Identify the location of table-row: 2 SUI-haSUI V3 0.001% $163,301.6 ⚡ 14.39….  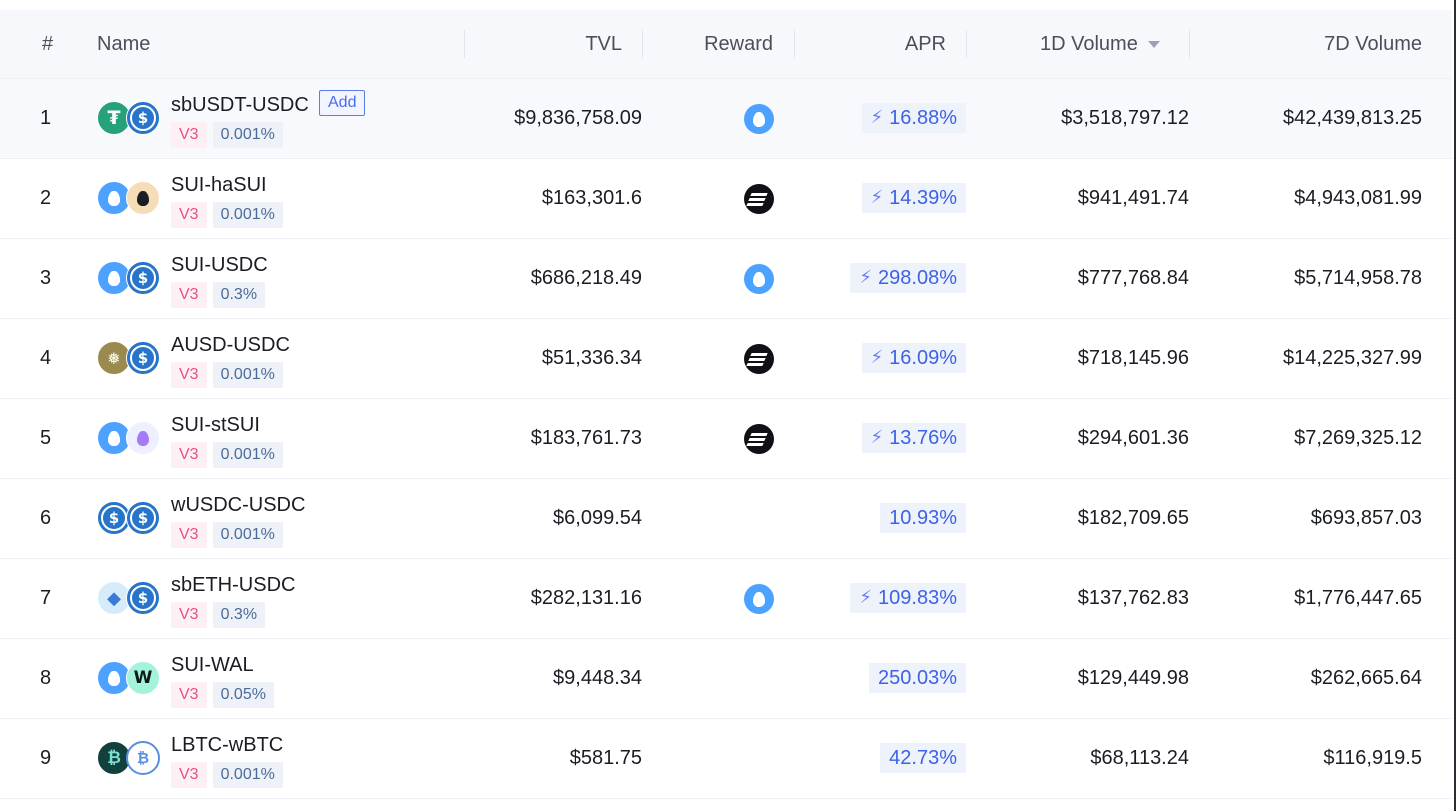
(726, 199).